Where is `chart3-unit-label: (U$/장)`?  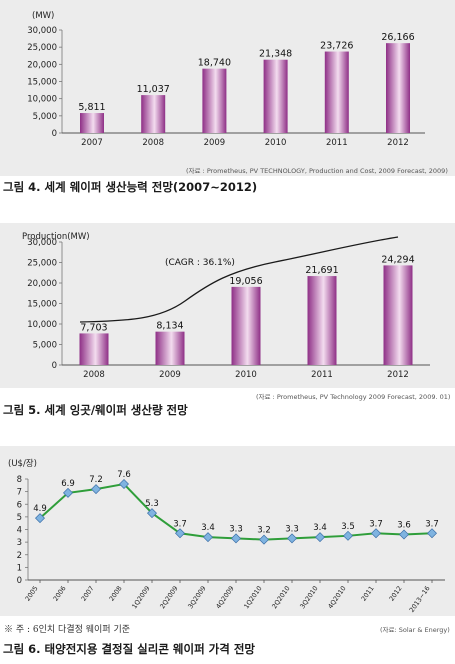 chart3-unit-label: (U$/장) is located at coordinates (22, 463).